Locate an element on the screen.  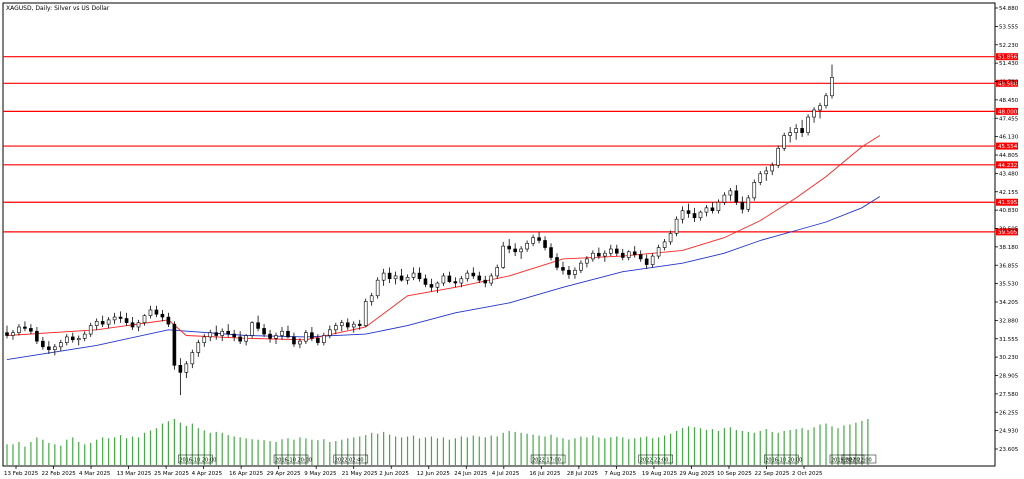
y-tick-label: 39.505 is located at coordinates (1009, 230).